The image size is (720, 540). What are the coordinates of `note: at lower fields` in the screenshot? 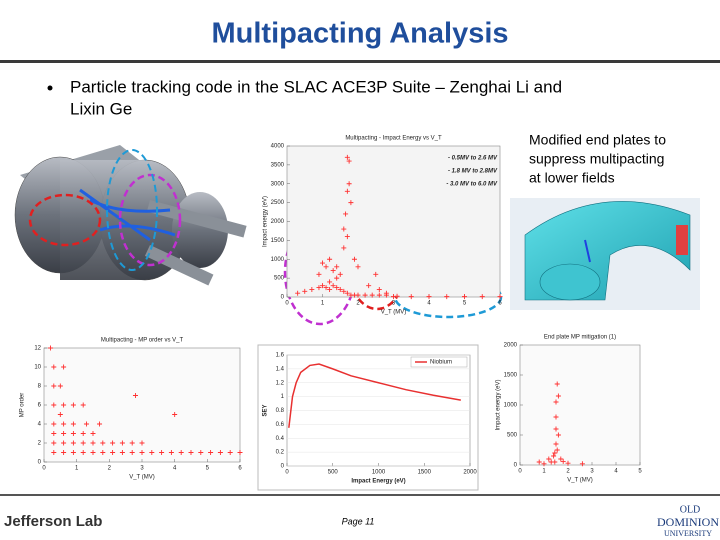 It's located at (572, 178).